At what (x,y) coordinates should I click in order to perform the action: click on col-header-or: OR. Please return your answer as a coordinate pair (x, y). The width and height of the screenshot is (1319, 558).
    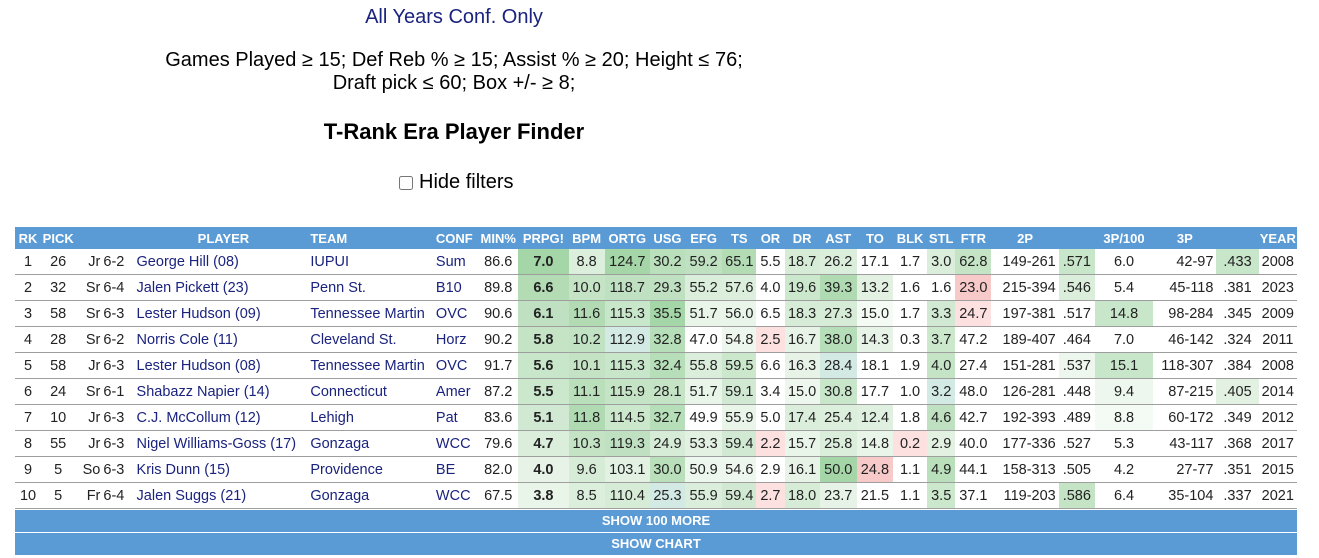
    Looking at the image, I should click on (770, 238).